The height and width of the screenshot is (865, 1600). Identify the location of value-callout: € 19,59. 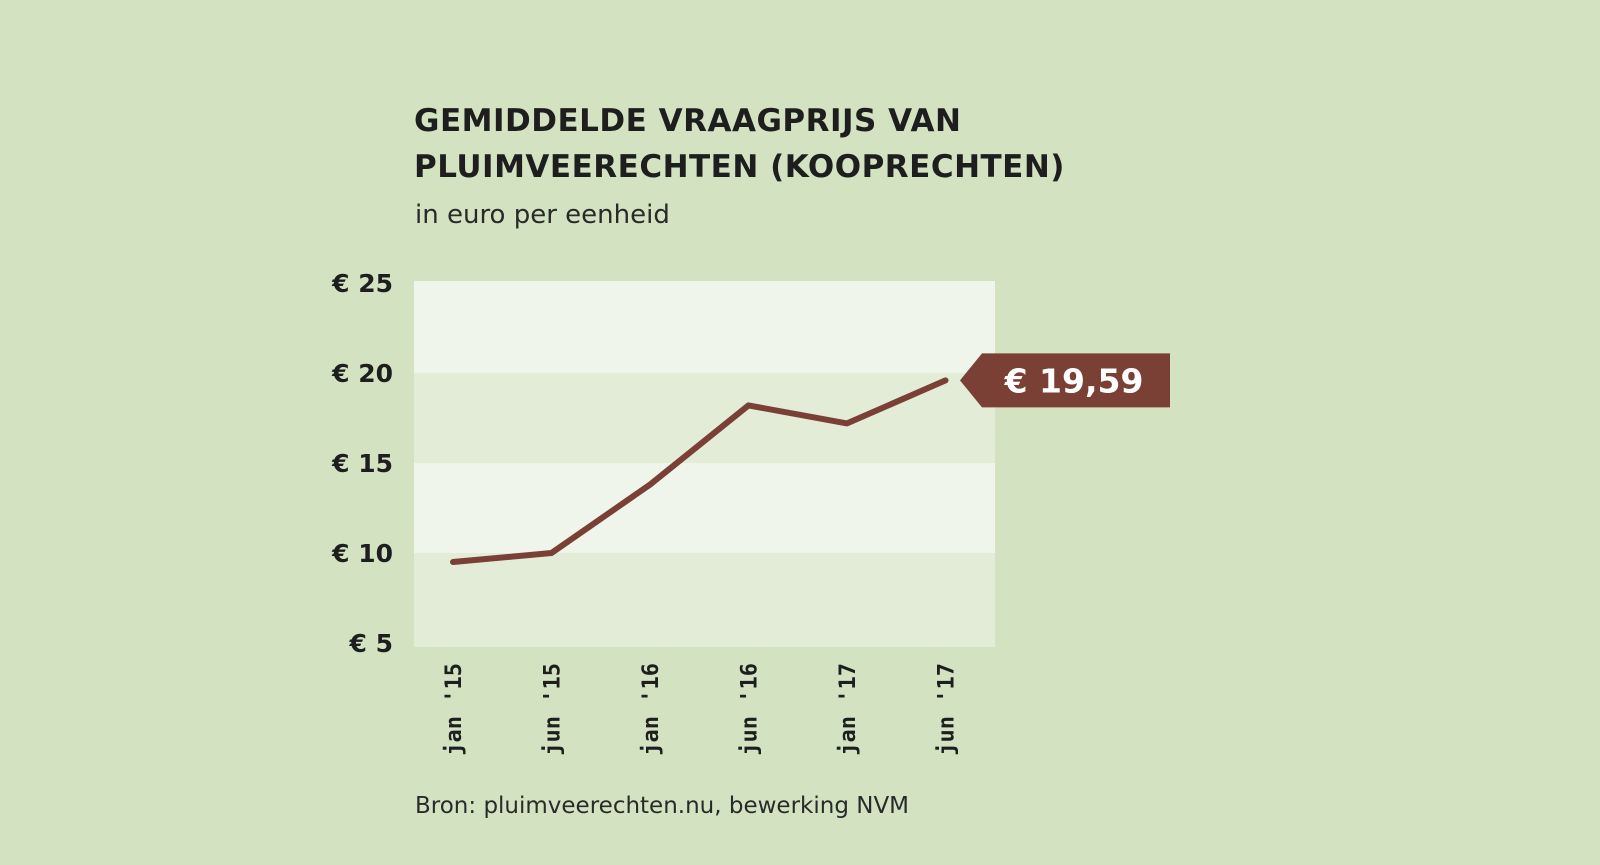
(1065, 380).